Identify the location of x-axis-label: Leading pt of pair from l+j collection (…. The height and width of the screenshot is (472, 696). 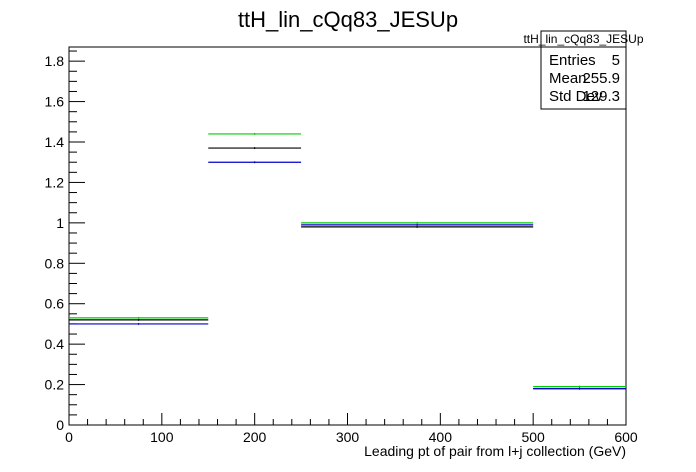
(495, 451).